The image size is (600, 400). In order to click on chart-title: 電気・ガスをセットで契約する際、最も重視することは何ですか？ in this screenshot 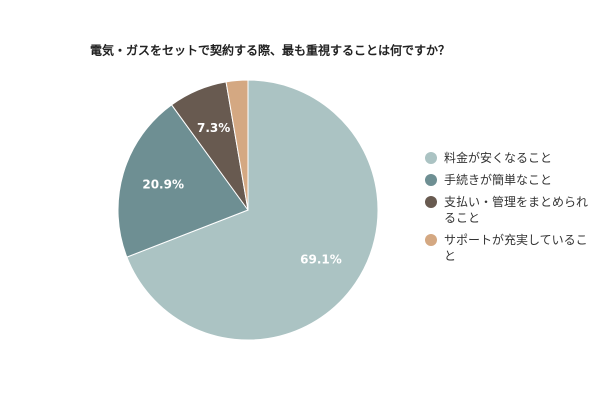, I will do `click(270, 50)`.